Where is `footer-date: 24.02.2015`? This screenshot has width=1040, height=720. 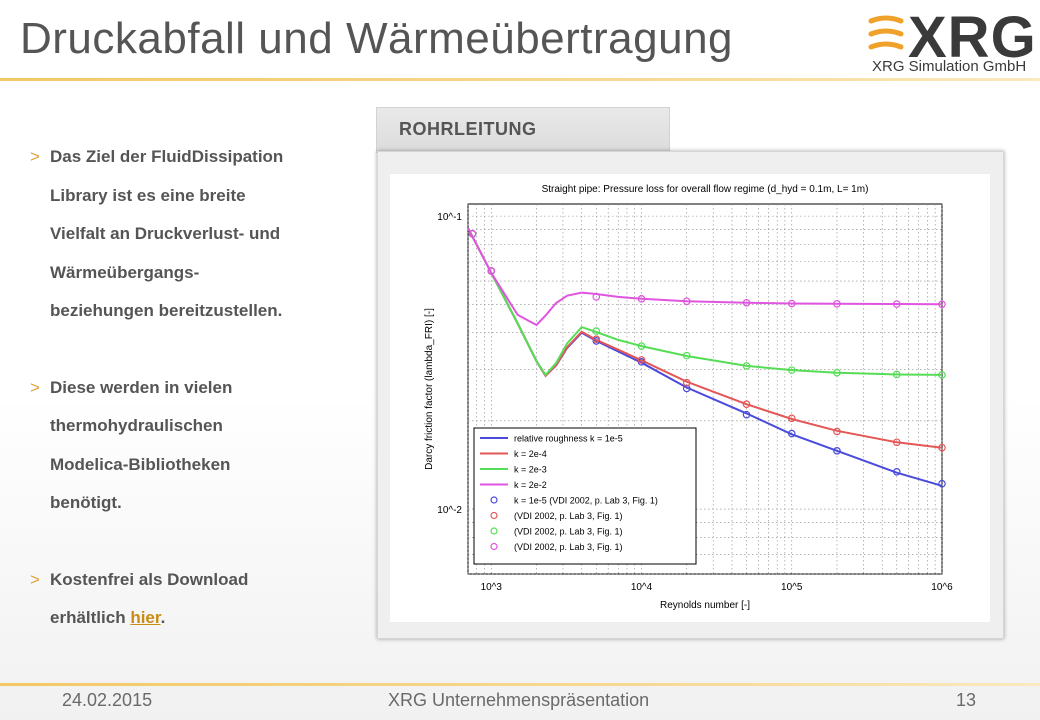
footer-date: 24.02.2015 is located at coordinates (107, 700).